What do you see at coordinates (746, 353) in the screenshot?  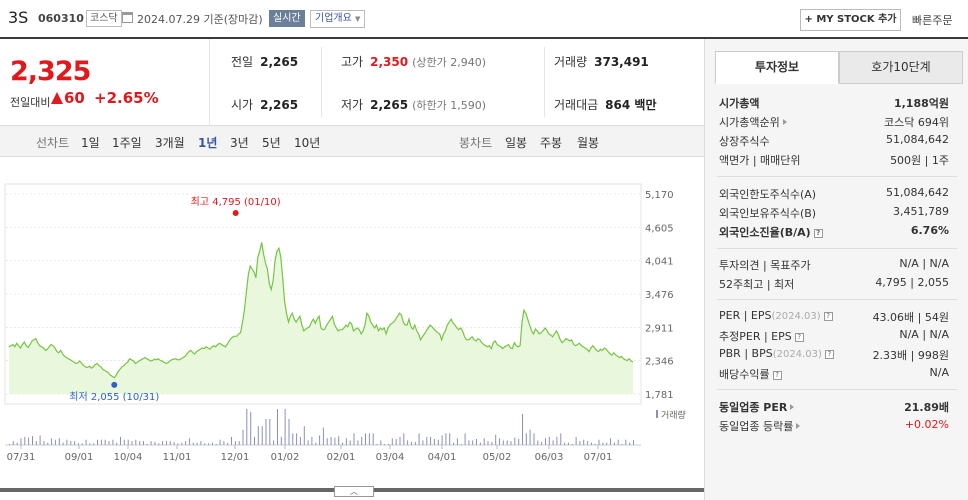 I see `pbr-text: PBR | BPS` at bounding box center [746, 353].